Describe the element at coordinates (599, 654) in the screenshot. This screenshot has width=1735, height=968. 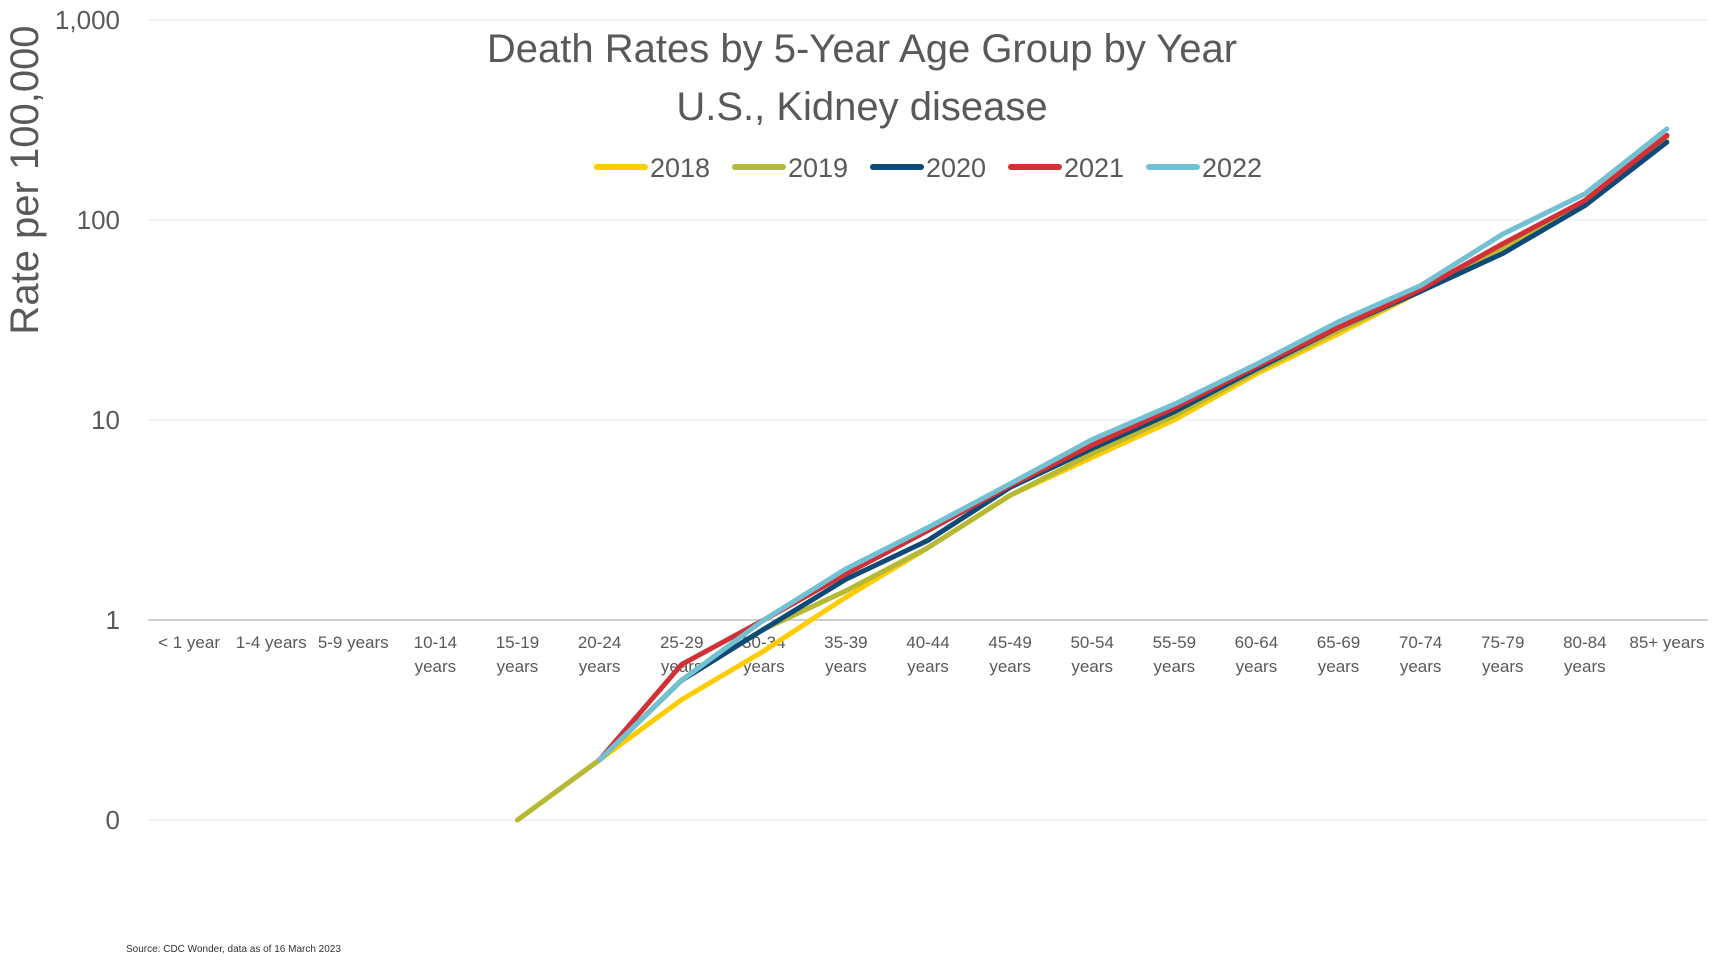
I see `x-tick-label: 20-24 years` at that location.